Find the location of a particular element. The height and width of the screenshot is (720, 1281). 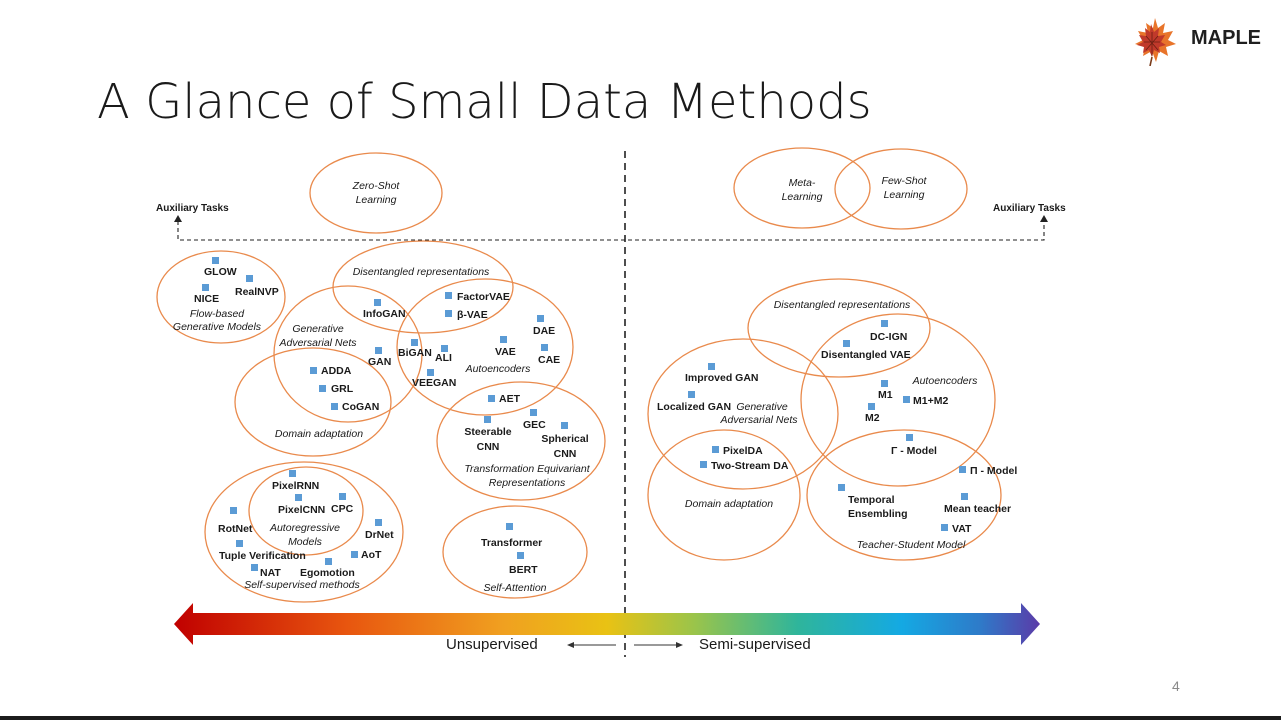

marker-localized-gan is located at coordinates (691, 394).